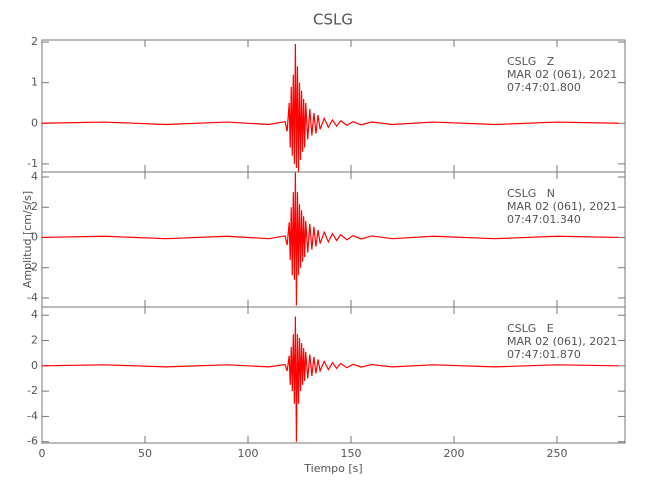 The height and width of the screenshot is (500, 650). What do you see at coordinates (454, 453) in the screenshot?
I see `x-tick-label: 200` at bounding box center [454, 453].